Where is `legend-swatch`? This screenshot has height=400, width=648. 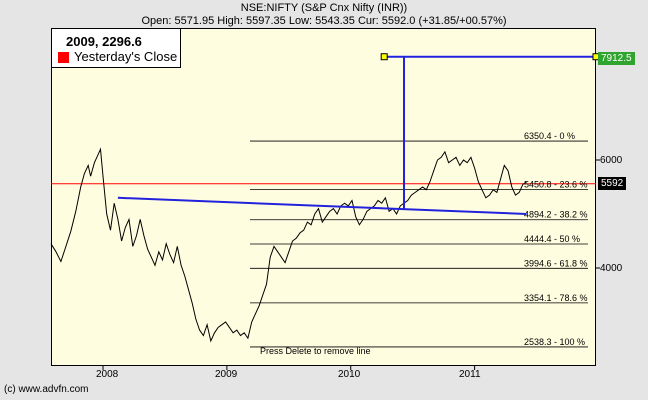
legend-swatch is located at coordinates (63, 57).